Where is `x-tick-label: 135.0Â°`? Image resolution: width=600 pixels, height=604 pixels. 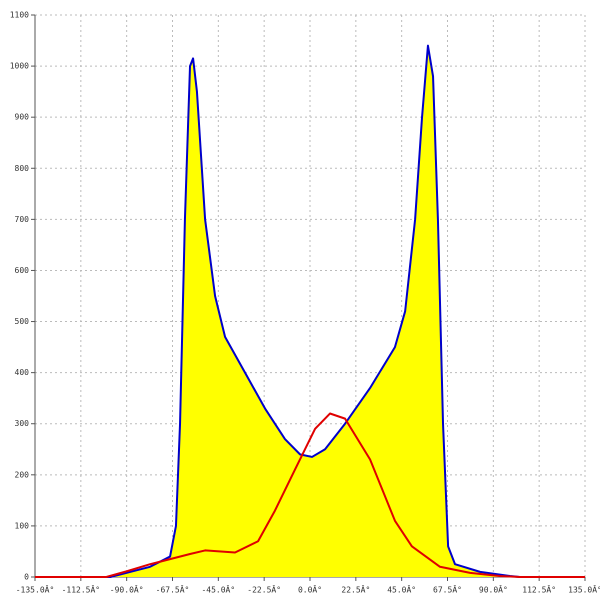 x-tick-label: 135.0Â° is located at coordinates (584, 589).